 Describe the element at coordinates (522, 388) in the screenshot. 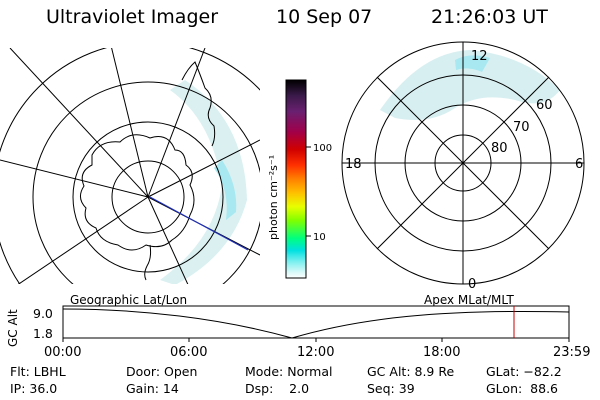

I see `glon-status: GLon: 88.6` at that location.